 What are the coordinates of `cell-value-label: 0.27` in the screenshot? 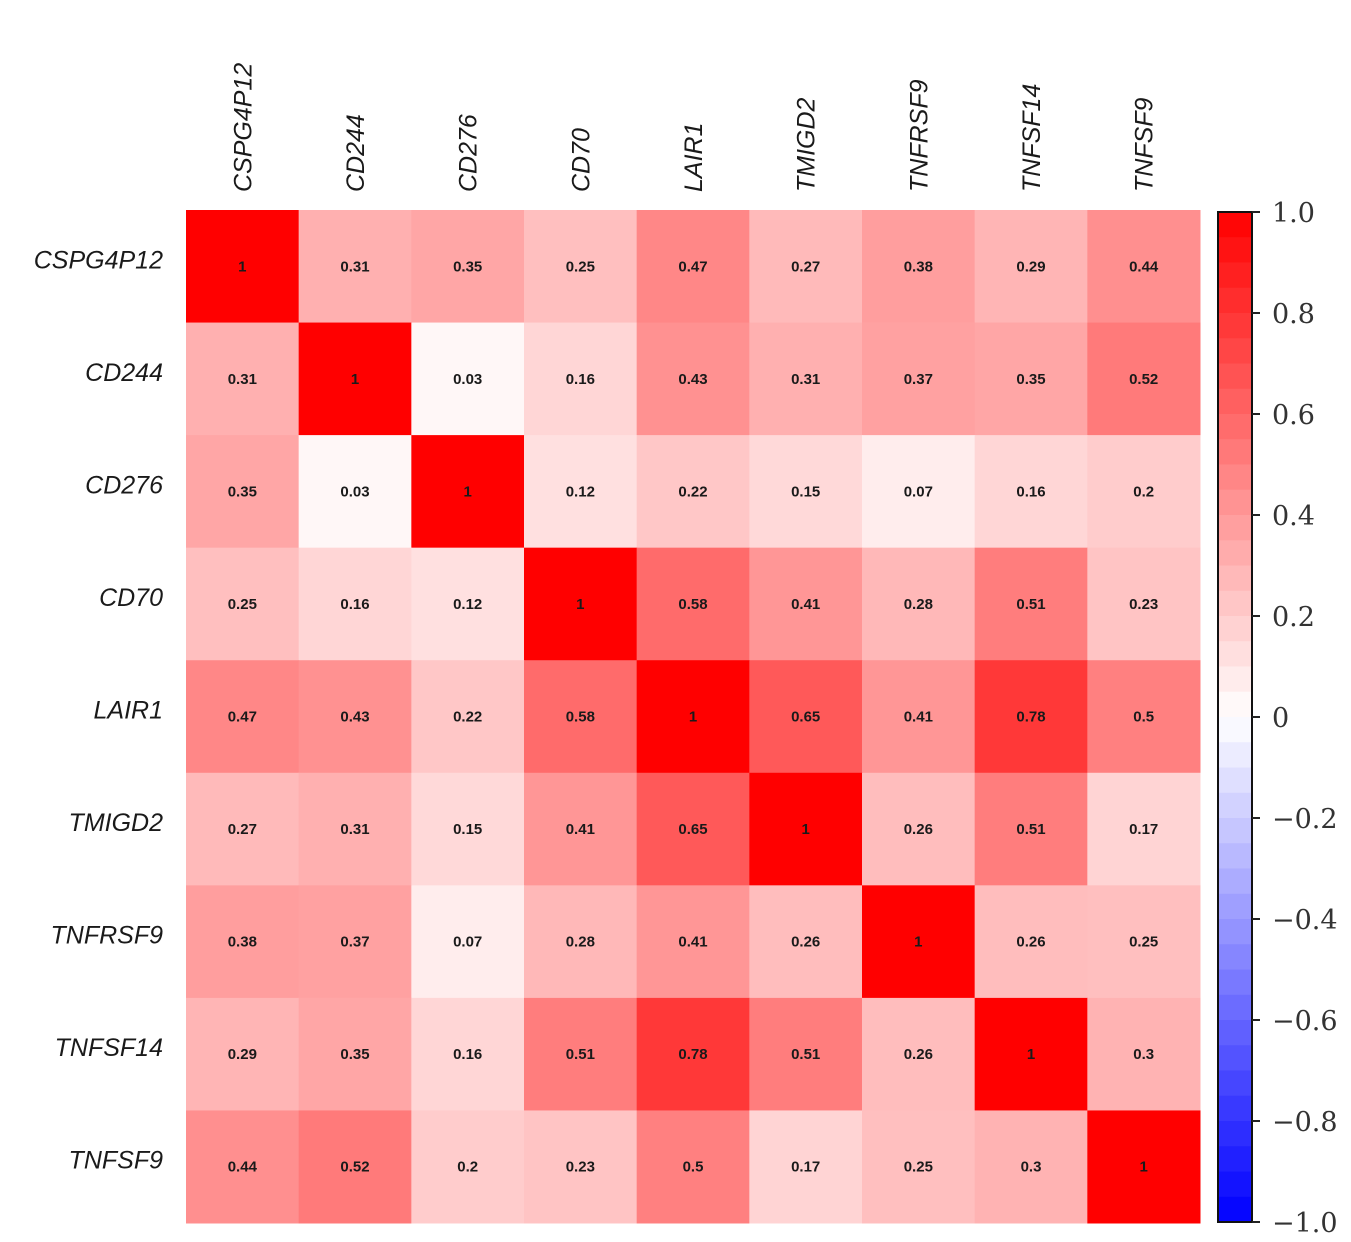 It's located at (805, 266).